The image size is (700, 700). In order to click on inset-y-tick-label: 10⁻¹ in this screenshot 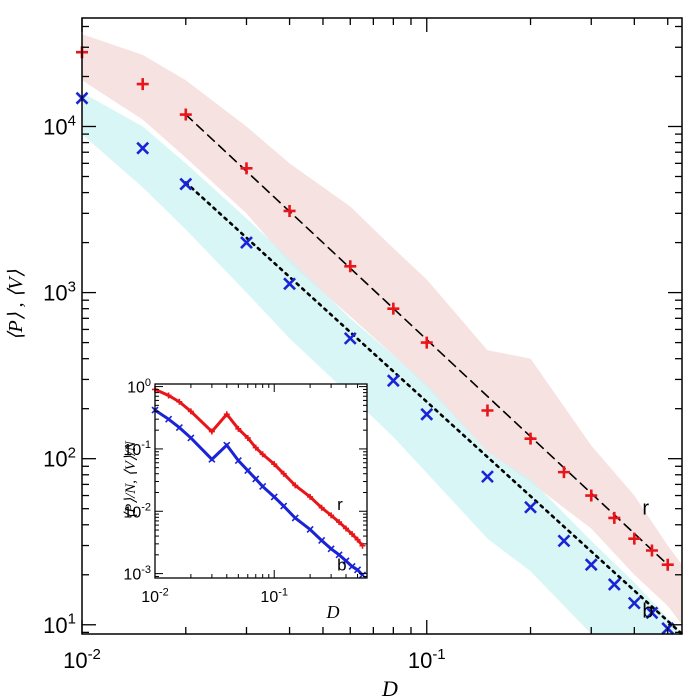, I will do `click(137, 449)`.